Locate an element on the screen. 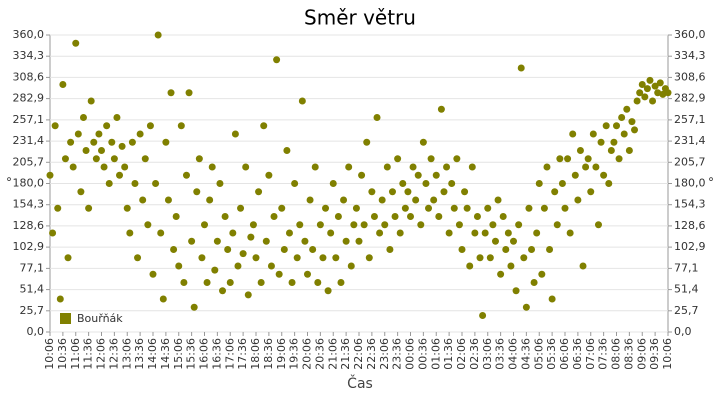 The width and height of the screenshot is (720, 400). x-tick-label: 14:06 is located at coordinates (152, 354).